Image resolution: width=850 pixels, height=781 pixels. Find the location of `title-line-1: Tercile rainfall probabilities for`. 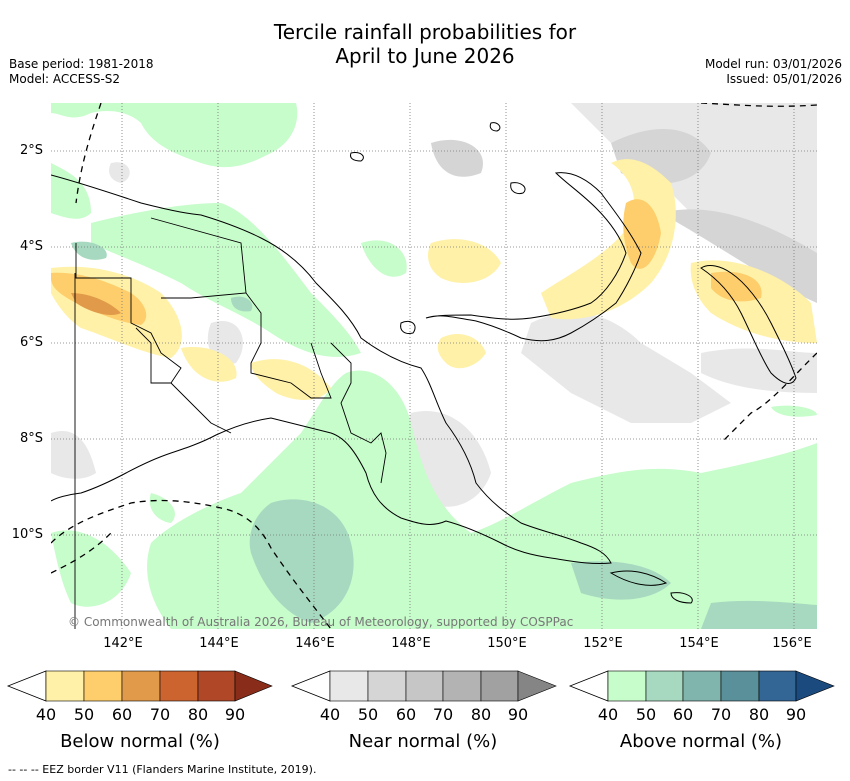

title-line-1: Tercile rainfall probabilities for is located at coordinates (425, 32).